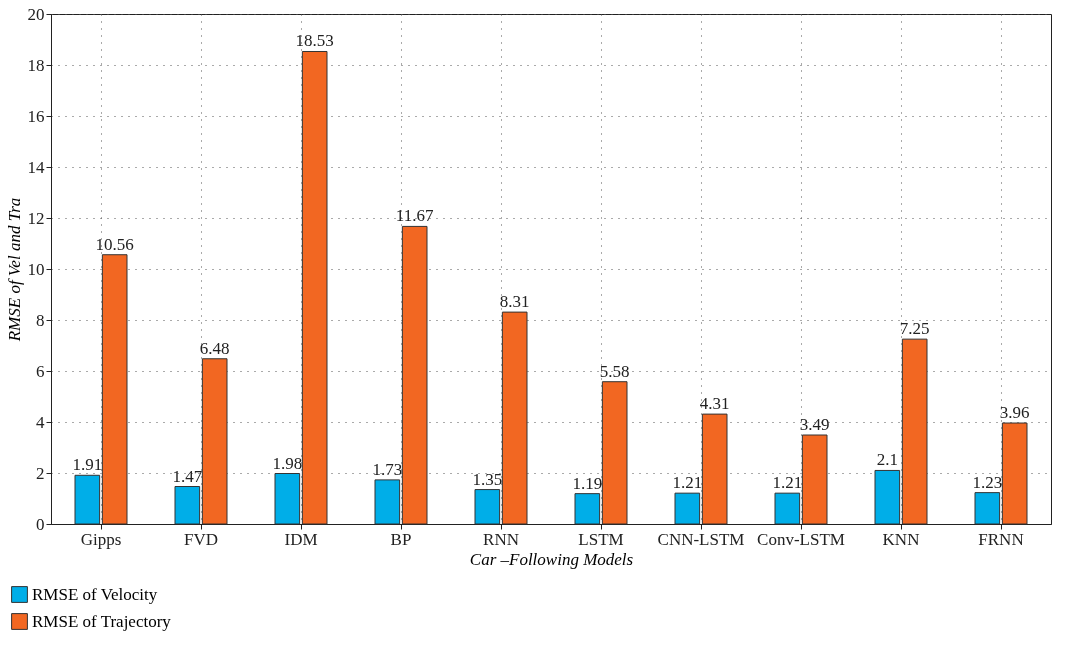  Describe the element at coordinates (95, 594) in the screenshot. I see `legend-label: RMSE of Velocity` at that location.